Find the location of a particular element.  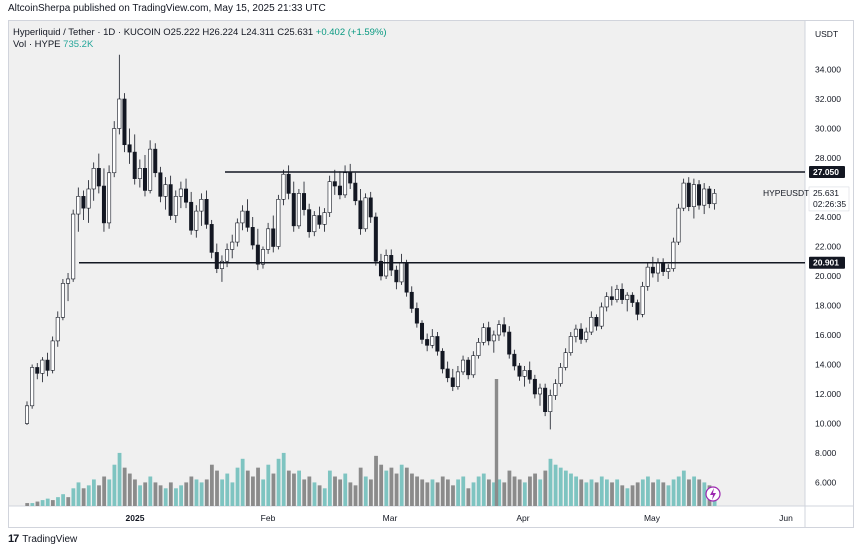

price-tick-label: 12.000 is located at coordinates (828, 394).